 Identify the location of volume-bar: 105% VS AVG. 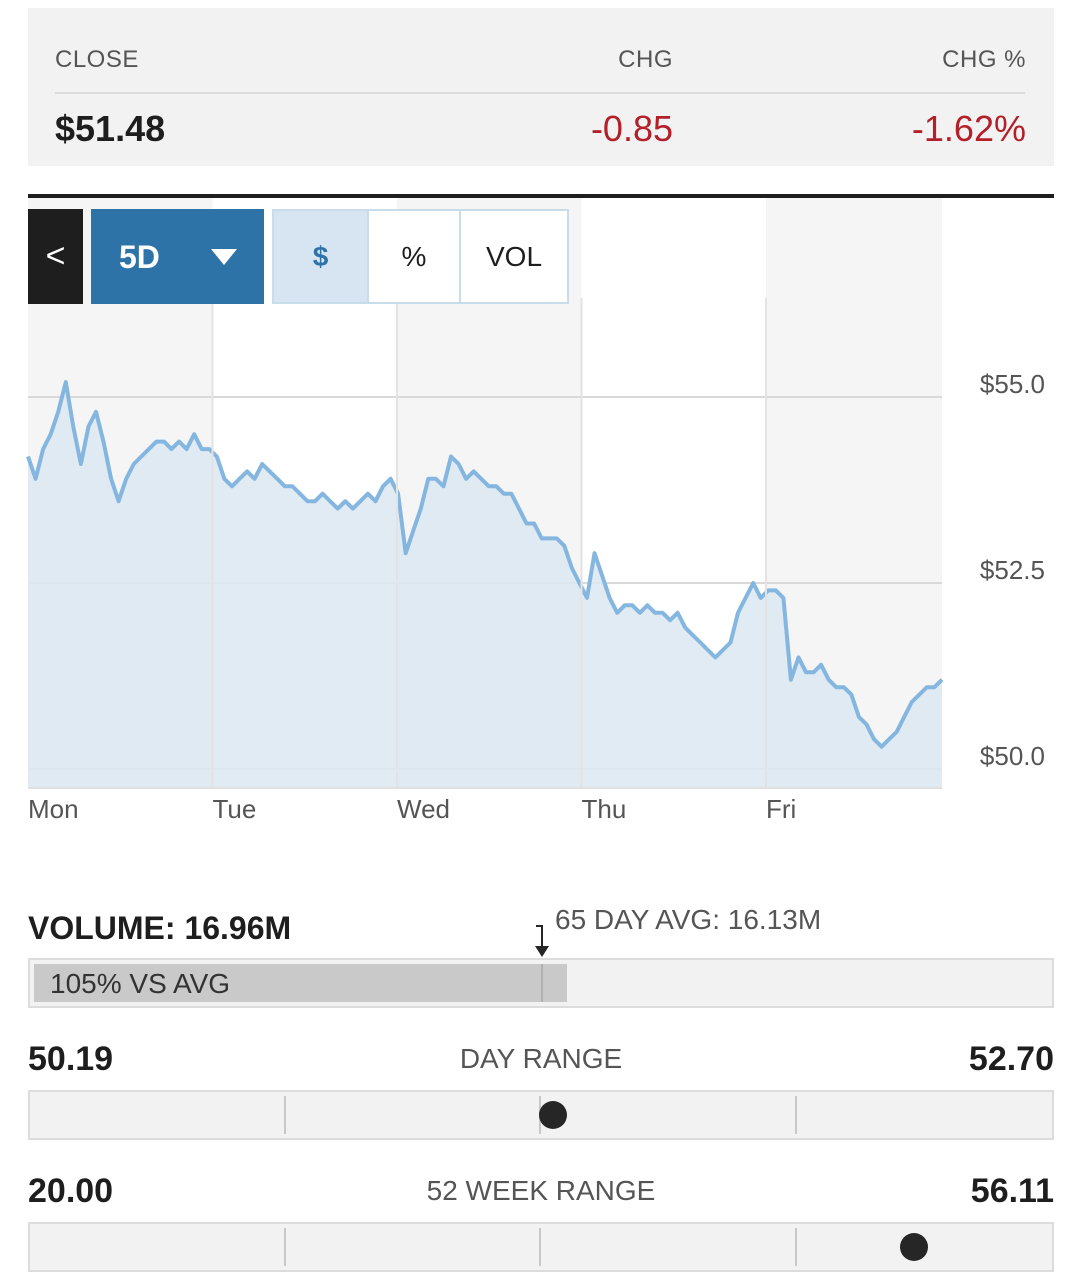
(541, 983).